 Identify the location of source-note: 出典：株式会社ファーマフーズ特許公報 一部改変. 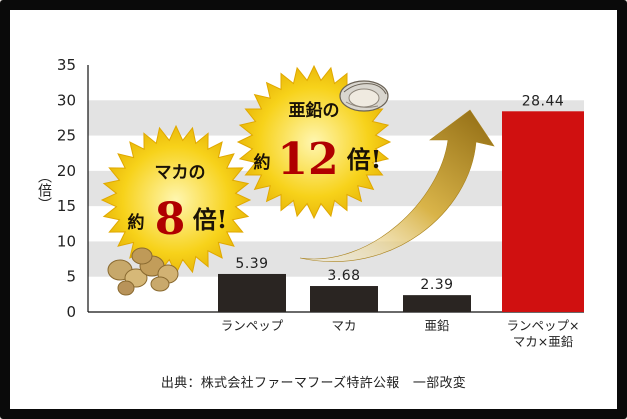
(313, 383).